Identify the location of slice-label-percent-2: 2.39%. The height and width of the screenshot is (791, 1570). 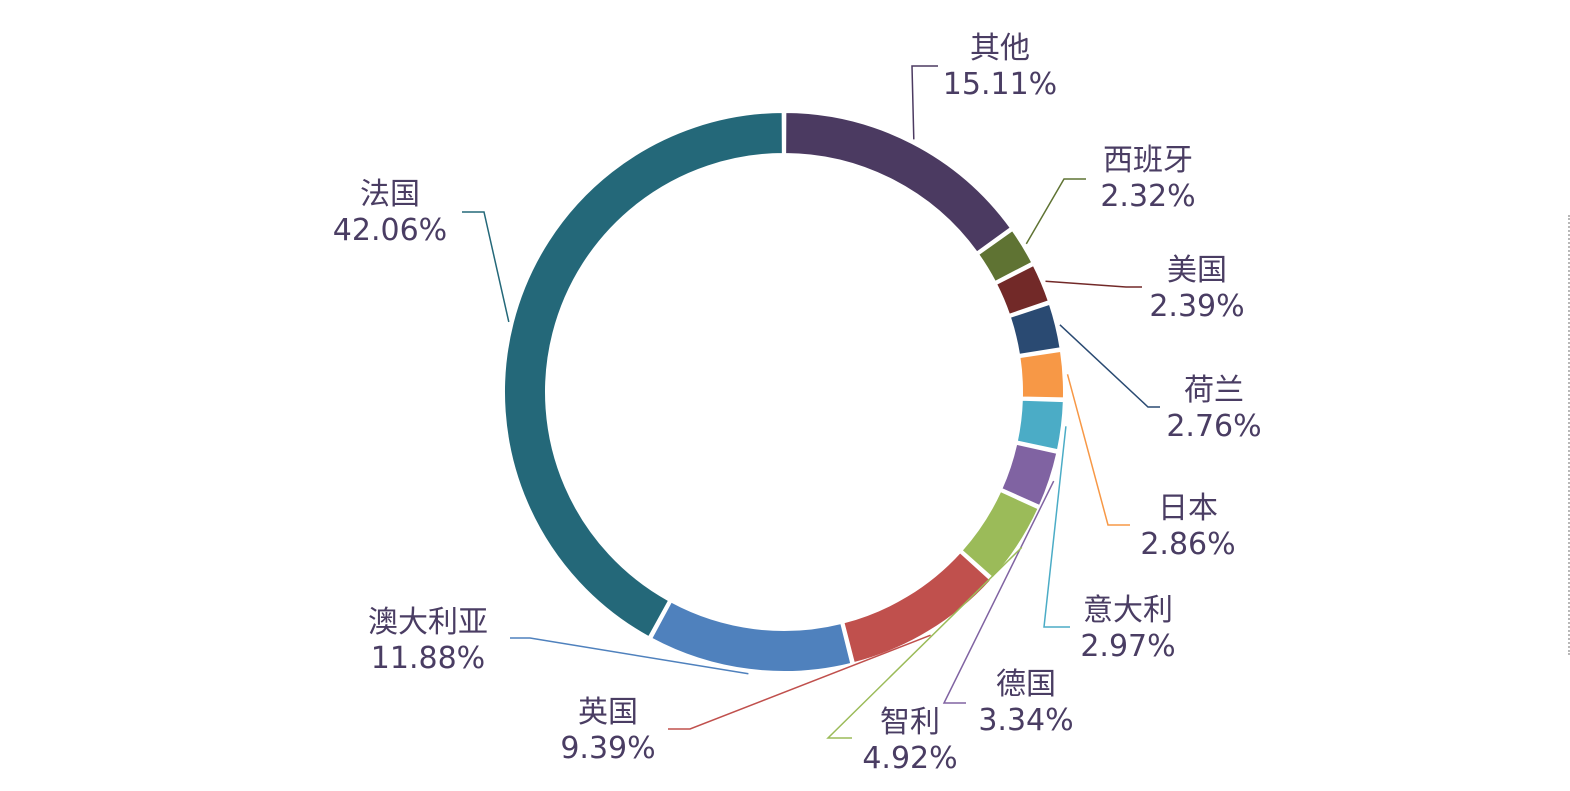
(1196, 306).